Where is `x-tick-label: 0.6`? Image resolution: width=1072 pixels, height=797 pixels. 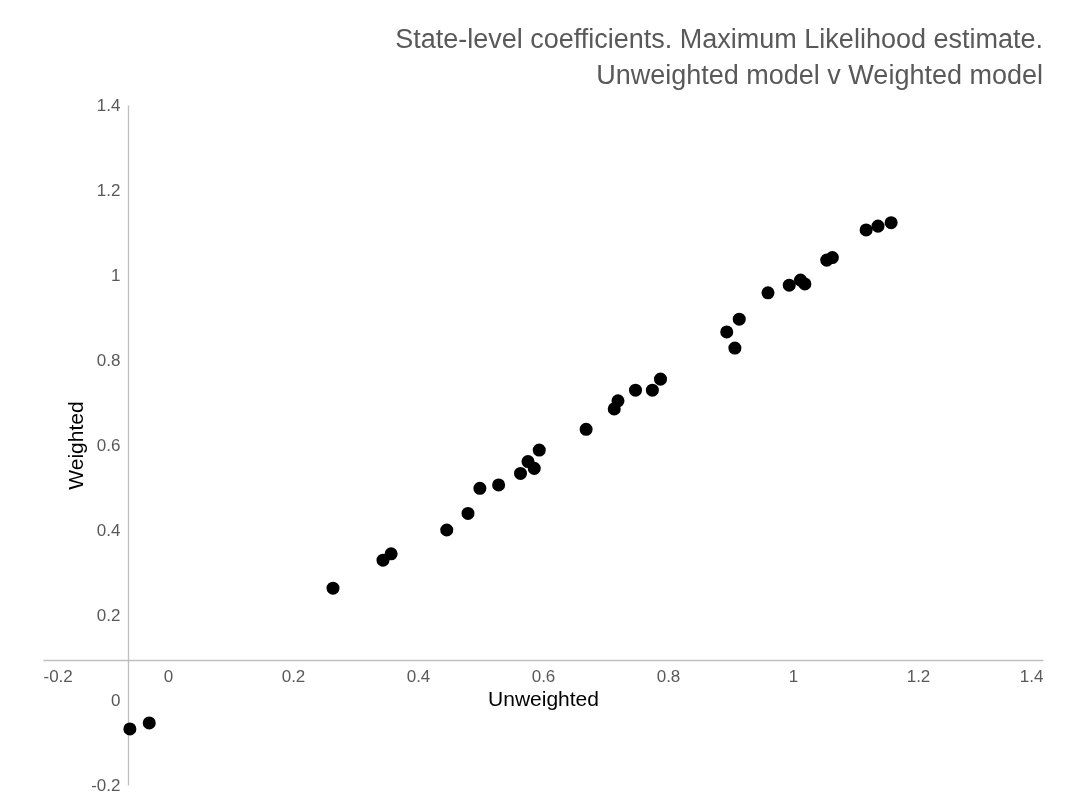
x-tick-label: 0.6 is located at coordinates (543, 676).